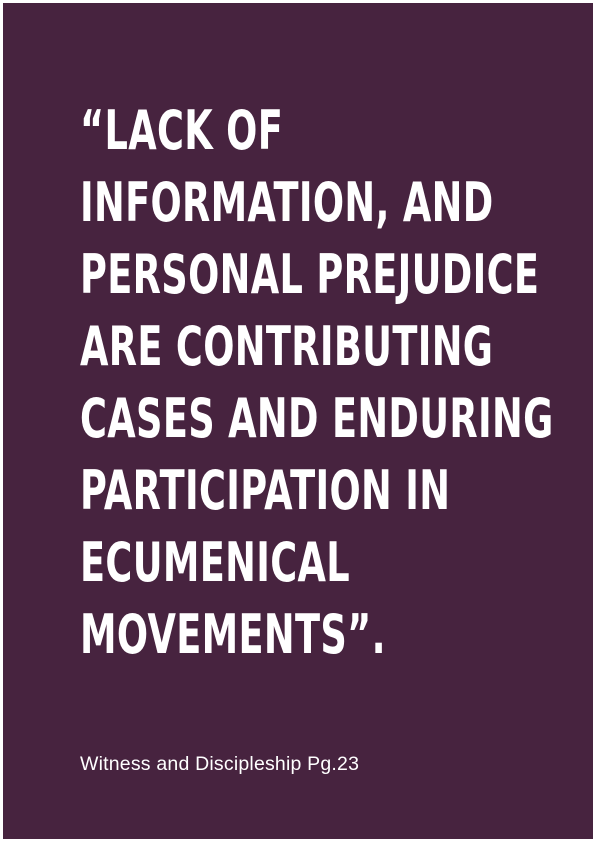 The height and width of the screenshot is (842, 596). I want to click on quote-line-1: “LACK OF, so click(182, 130).